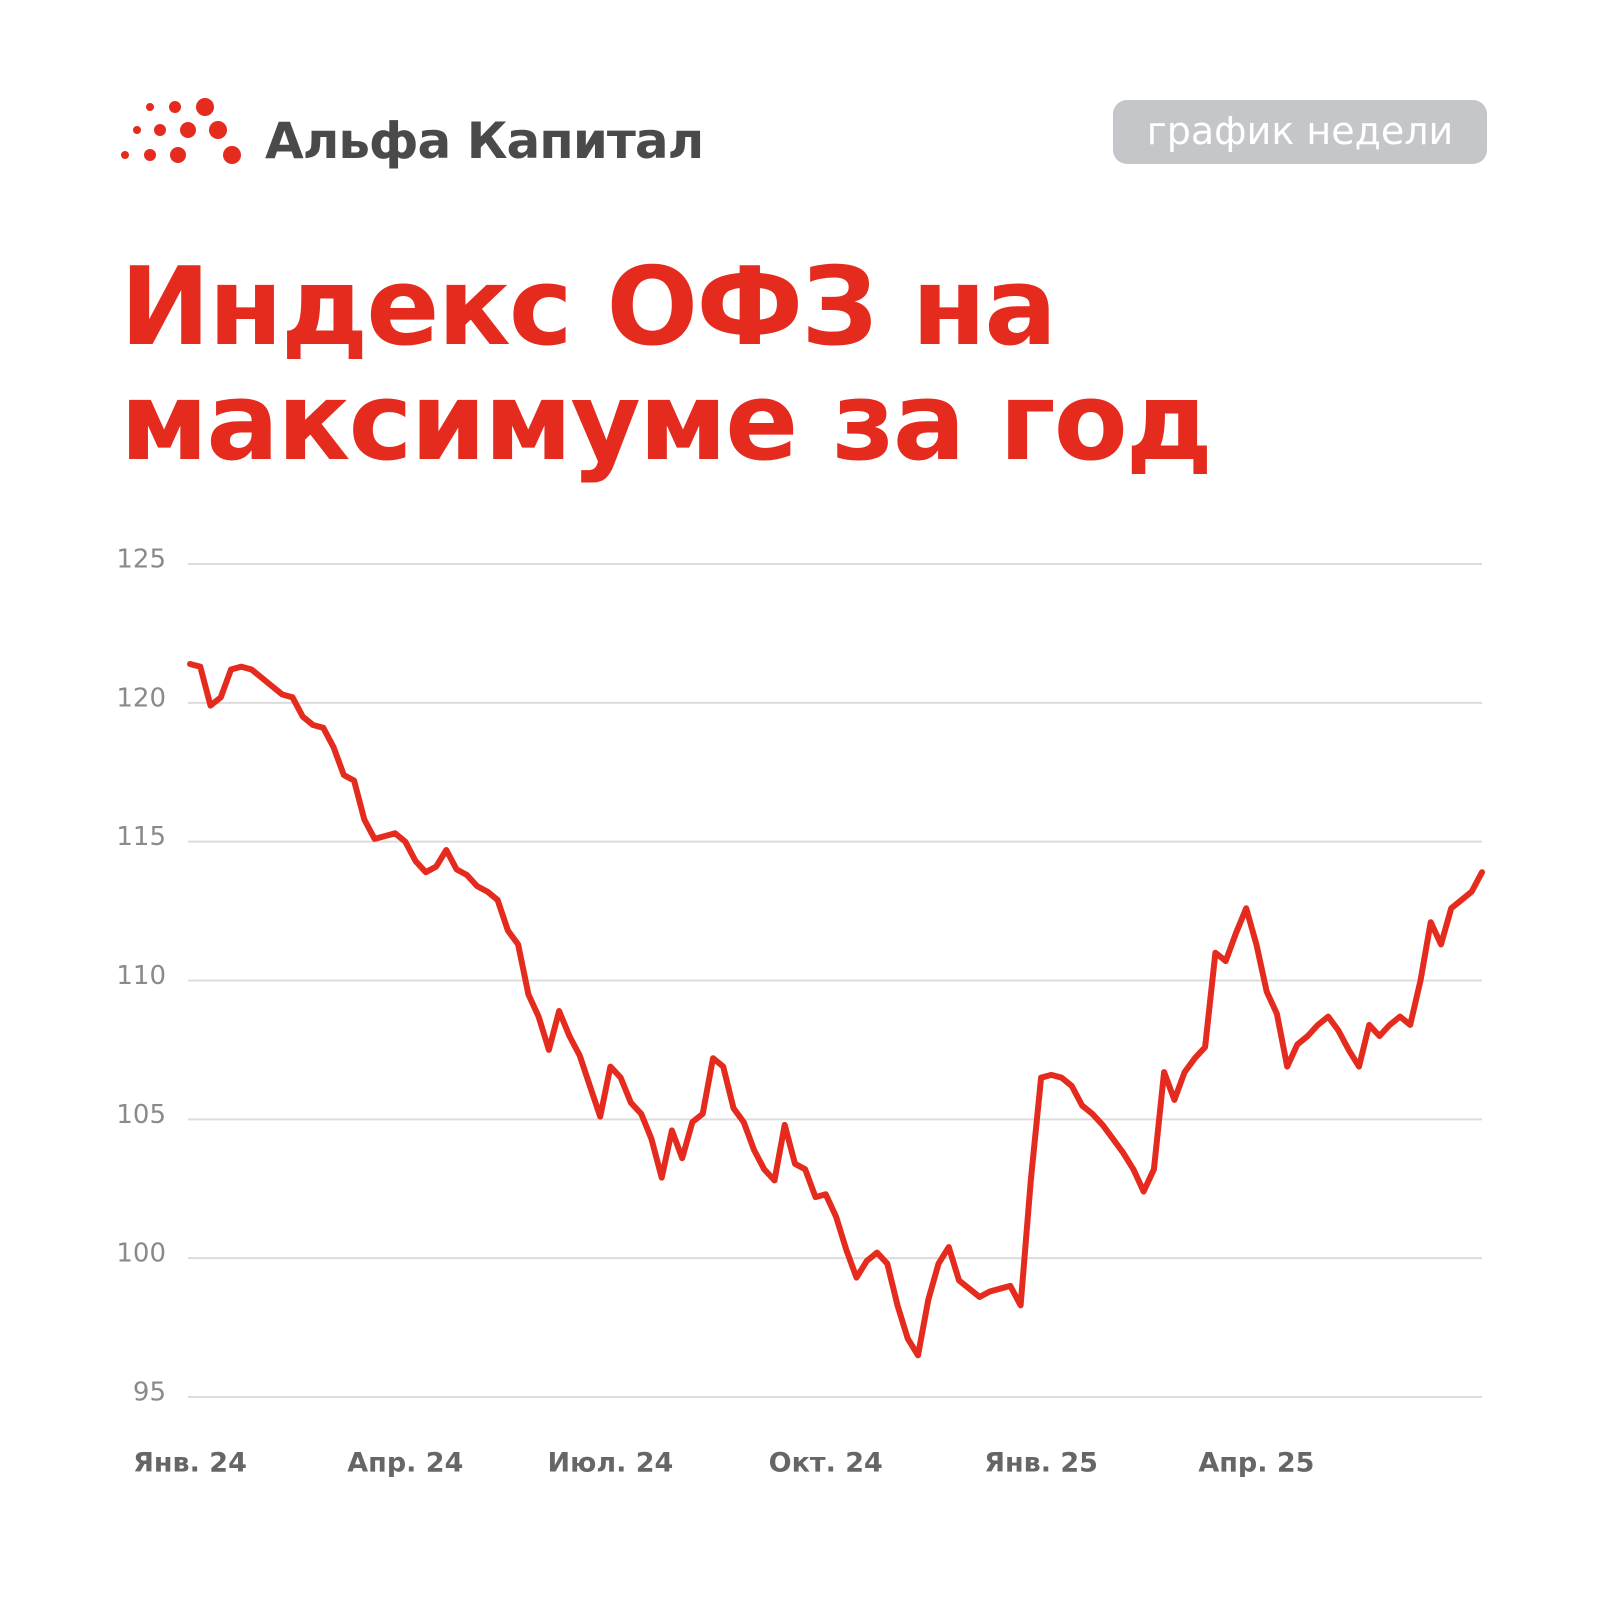 This screenshot has height=1600, width=1600. I want to click on badge: график недели, so click(1300, 132).